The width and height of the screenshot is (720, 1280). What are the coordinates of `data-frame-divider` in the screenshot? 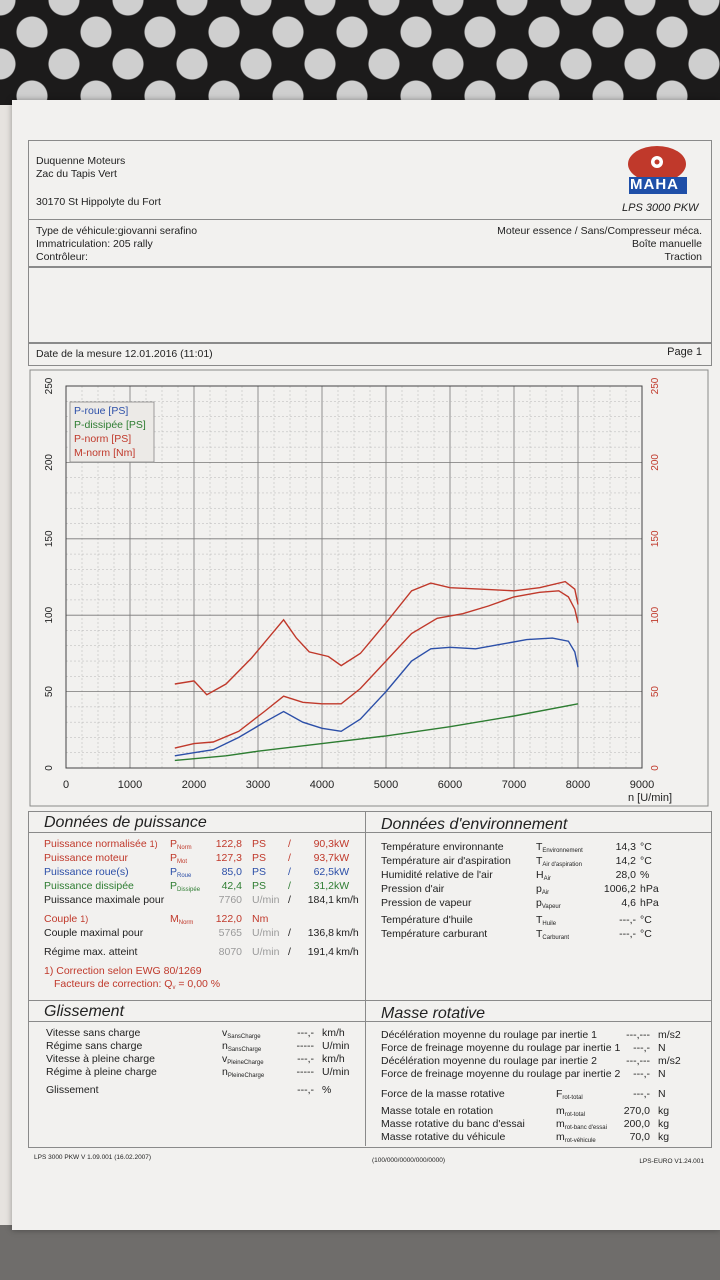 It's located at (365, 978).